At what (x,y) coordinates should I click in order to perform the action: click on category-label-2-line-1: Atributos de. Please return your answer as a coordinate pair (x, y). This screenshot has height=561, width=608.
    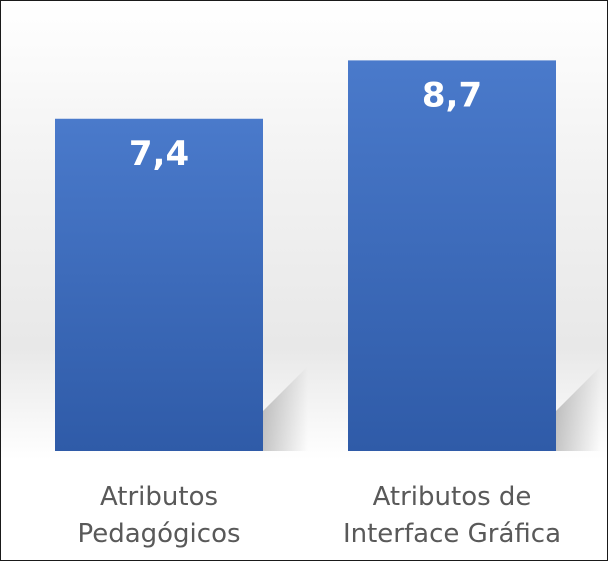
    Looking at the image, I should click on (452, 497).